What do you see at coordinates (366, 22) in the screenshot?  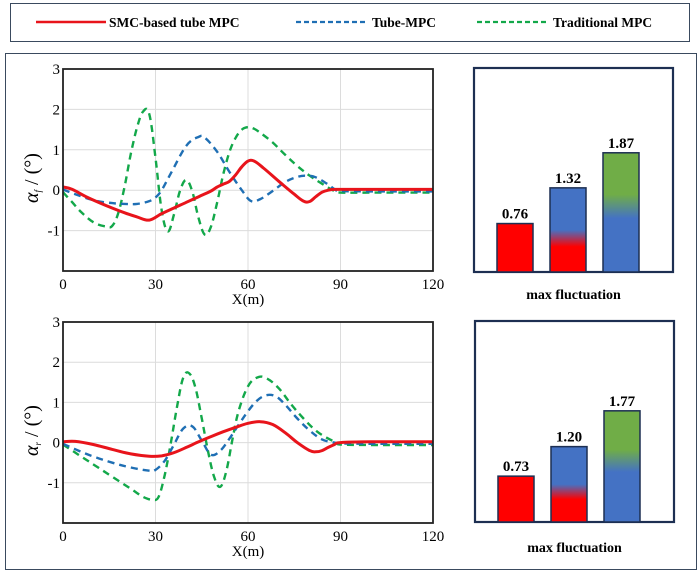 I see `legend-entry-tube: Tube-MPC` at bounding box center [366, 22].